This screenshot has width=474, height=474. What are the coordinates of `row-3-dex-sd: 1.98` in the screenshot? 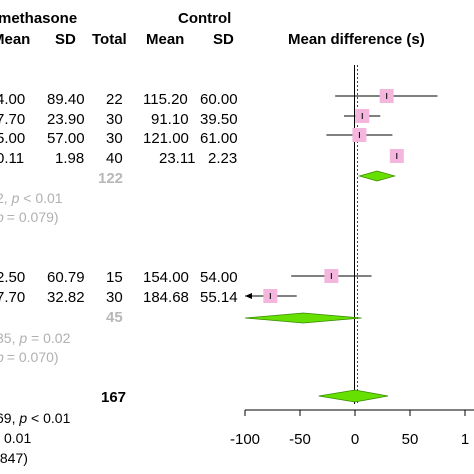 It's located at (69, 158).